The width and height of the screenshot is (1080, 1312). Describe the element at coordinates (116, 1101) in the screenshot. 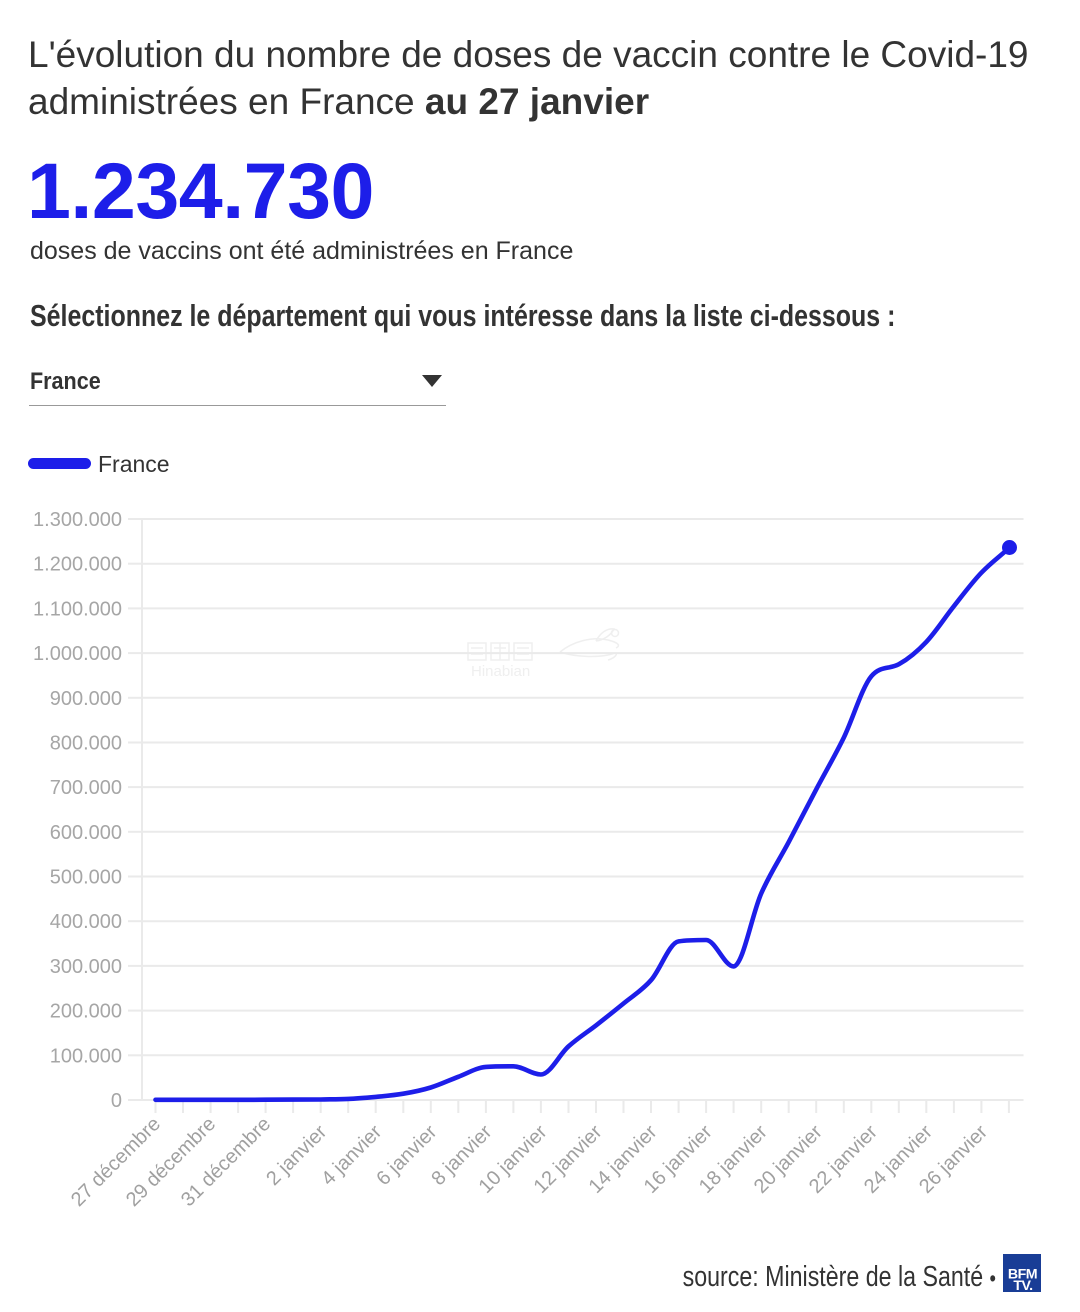

I see `svg-text: 0` at that location.